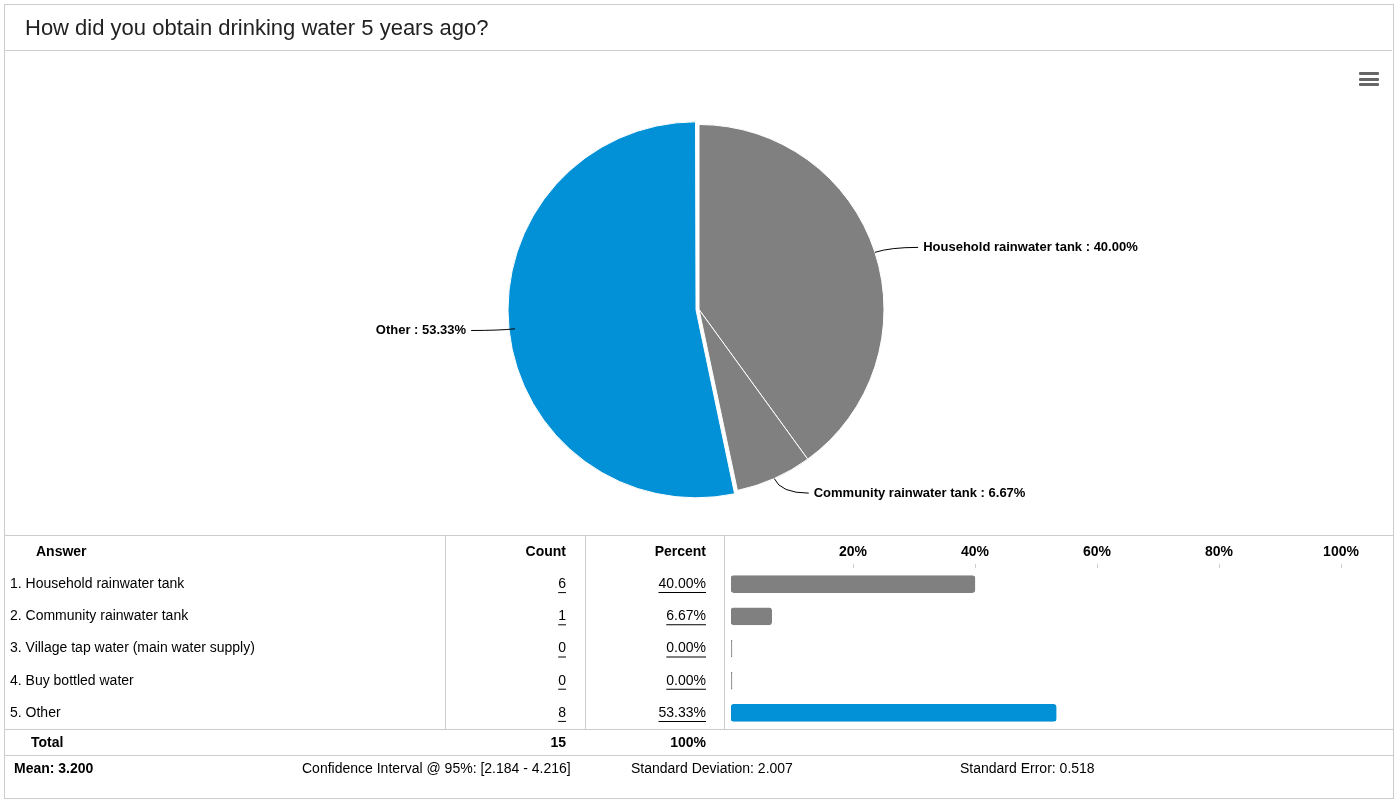 The image size is (1396, 799). I want to click on text: Standard Deviation: 2.007, so click(712, 767).